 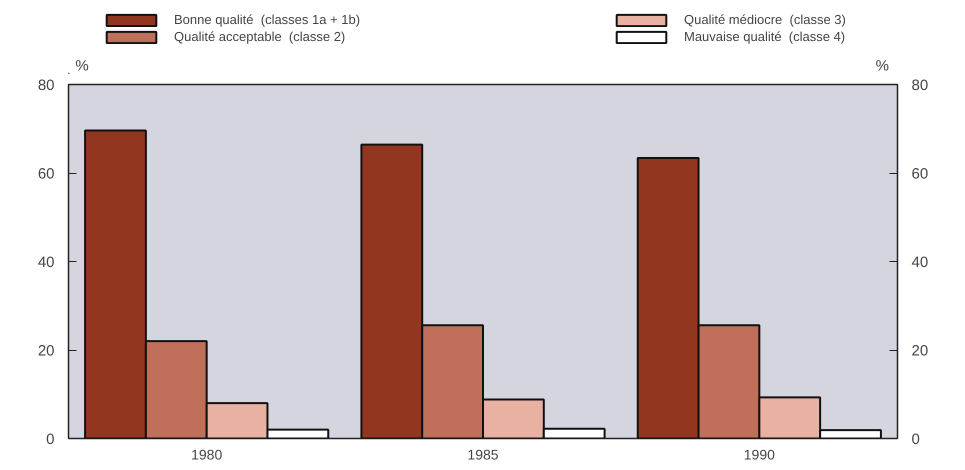 What do you see at coordinates (46, 85) in the screenshot?
I see `y-tick-label: 80` at bounding box center [46, 85].